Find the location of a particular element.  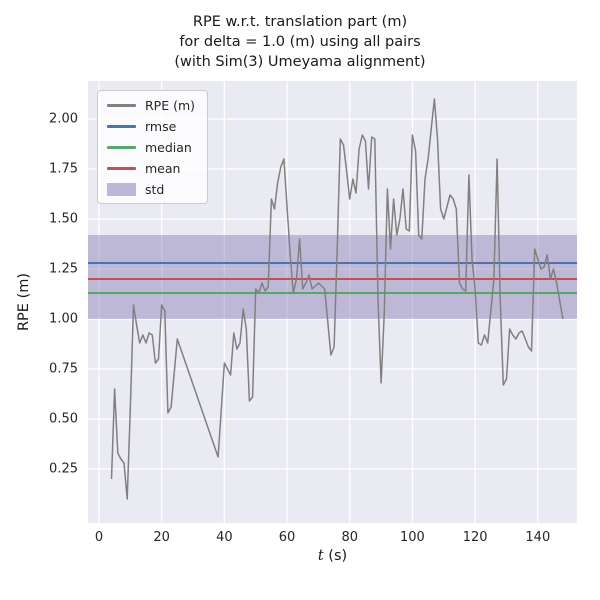

y-tick-label: 1.50 is located at coordinates (63, 219).